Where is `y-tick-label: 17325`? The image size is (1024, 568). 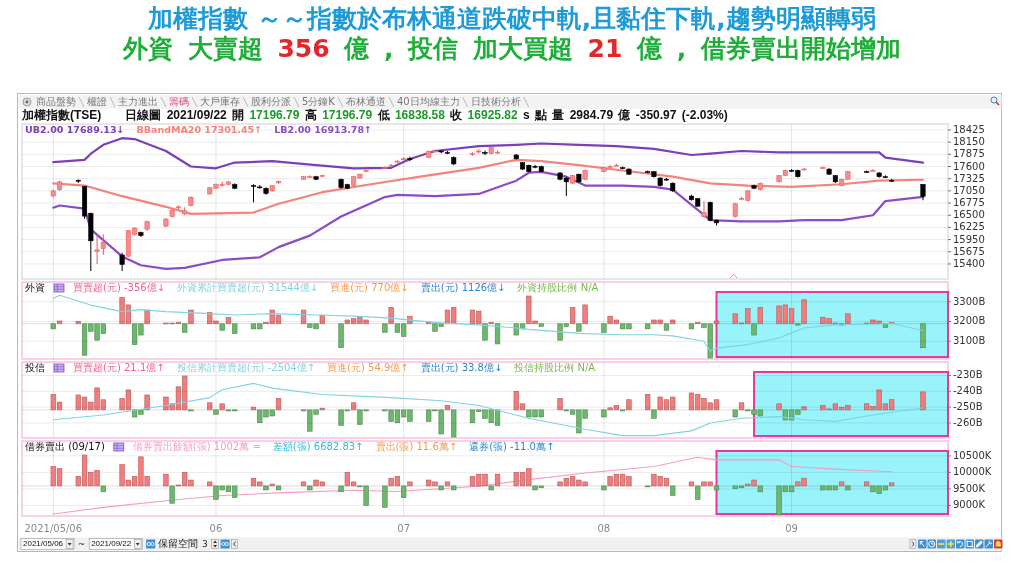
y-tick-label: 17325 is located at coordinates (969, 178).